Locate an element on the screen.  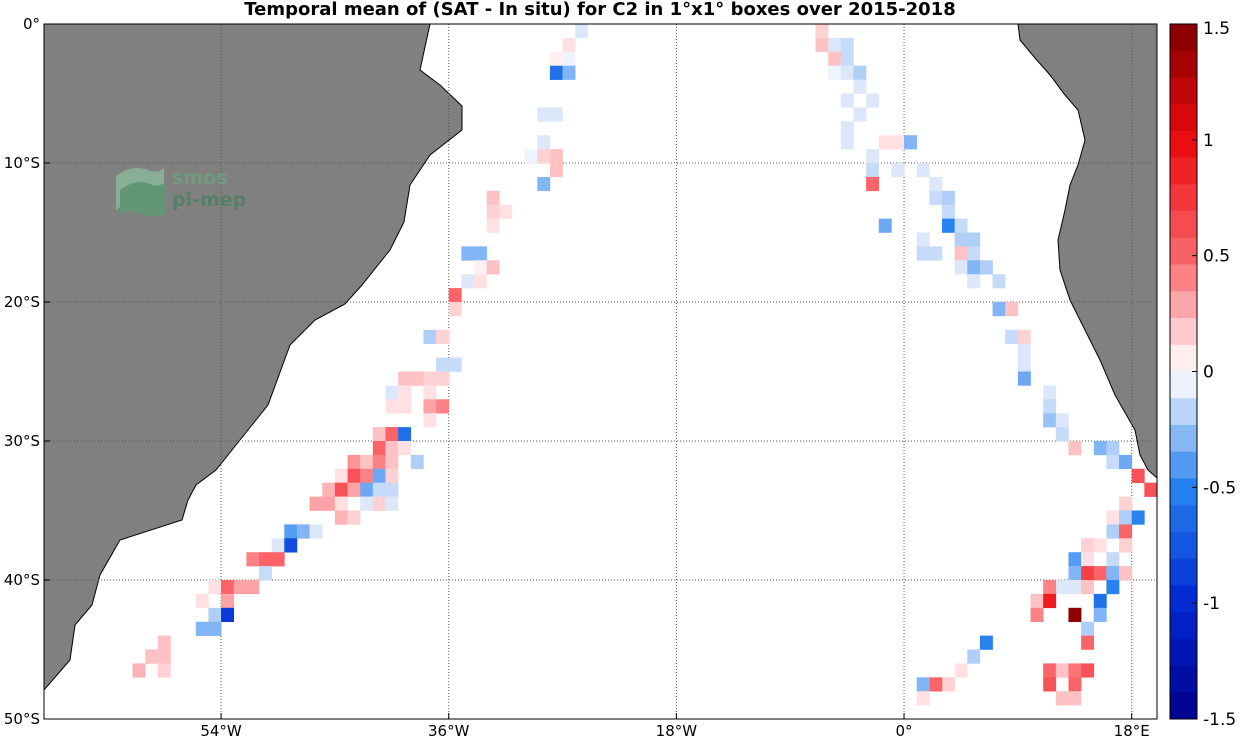
logo-wave-front is located at coordinates (143, 199).